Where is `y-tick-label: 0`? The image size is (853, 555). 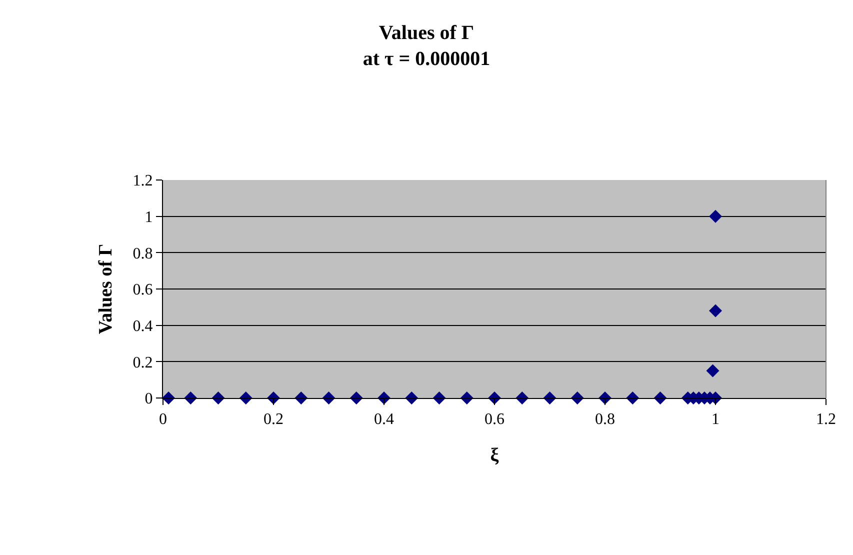 y-tick-label: 0 is located at coordinates (148, 399).